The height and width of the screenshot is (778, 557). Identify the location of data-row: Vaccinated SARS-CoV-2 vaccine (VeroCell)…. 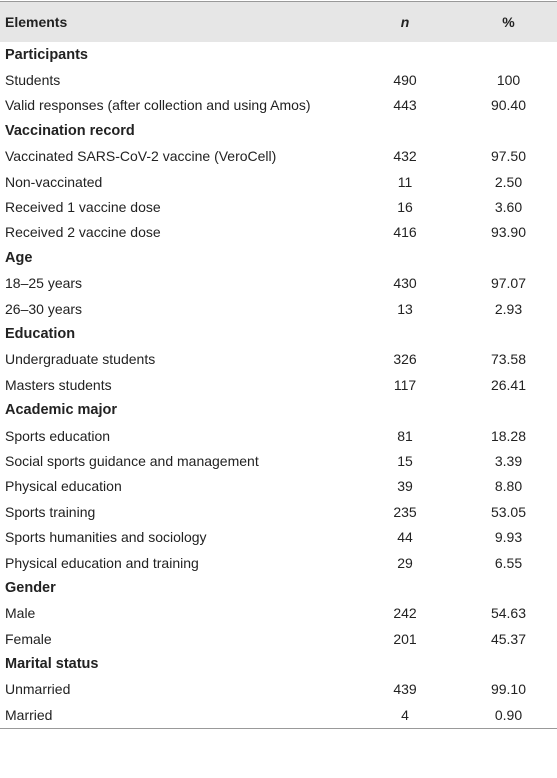
(278, 156).